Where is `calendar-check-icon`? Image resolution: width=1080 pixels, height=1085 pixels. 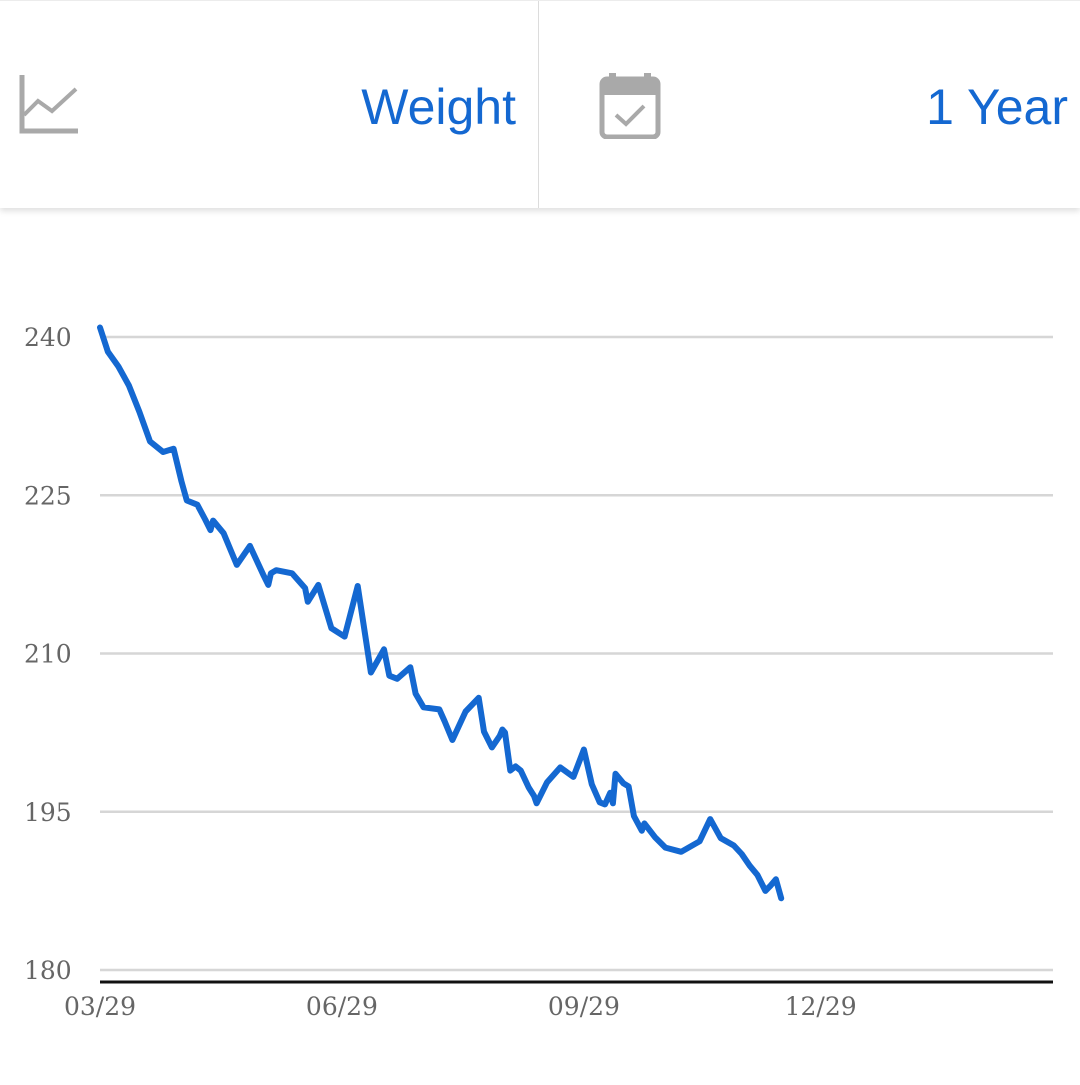 calendar-check-icon is located at coordinates (630, 108).